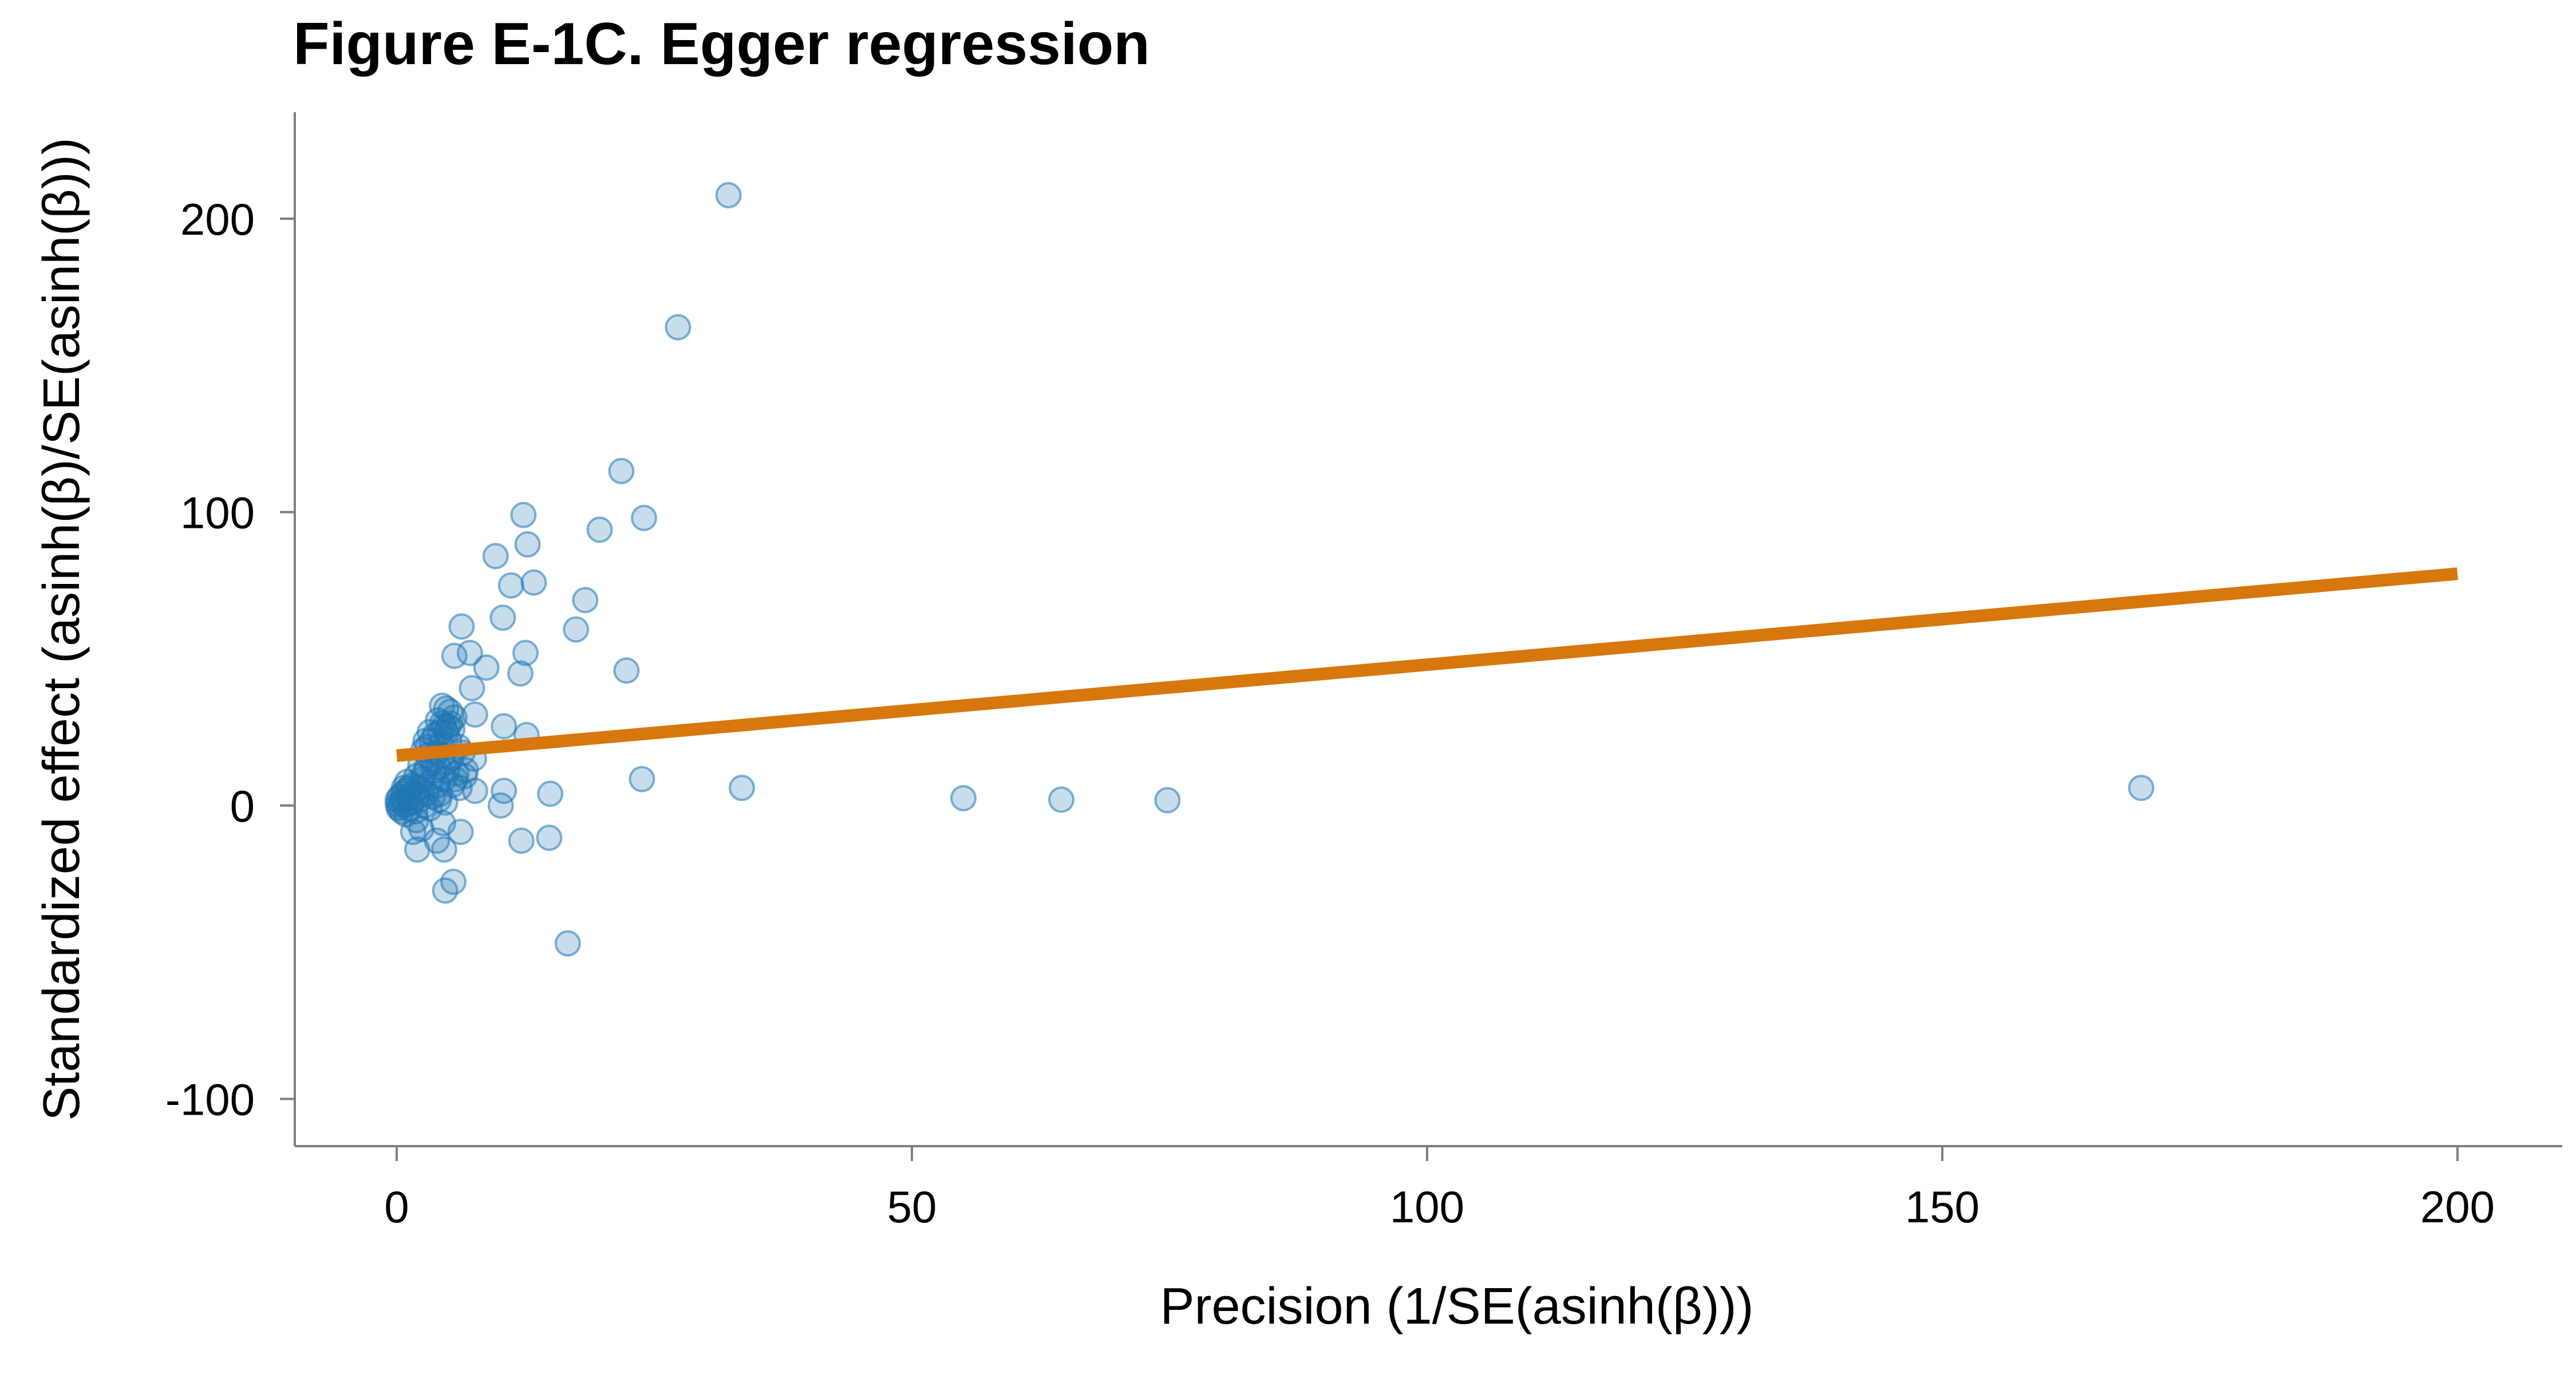 This screenshot has width=2576, height=1374. What do you see at coordinates (210, 1100) in the screenshot?
I see `y-tick-label: -100` at bounding box center [210, 1100].